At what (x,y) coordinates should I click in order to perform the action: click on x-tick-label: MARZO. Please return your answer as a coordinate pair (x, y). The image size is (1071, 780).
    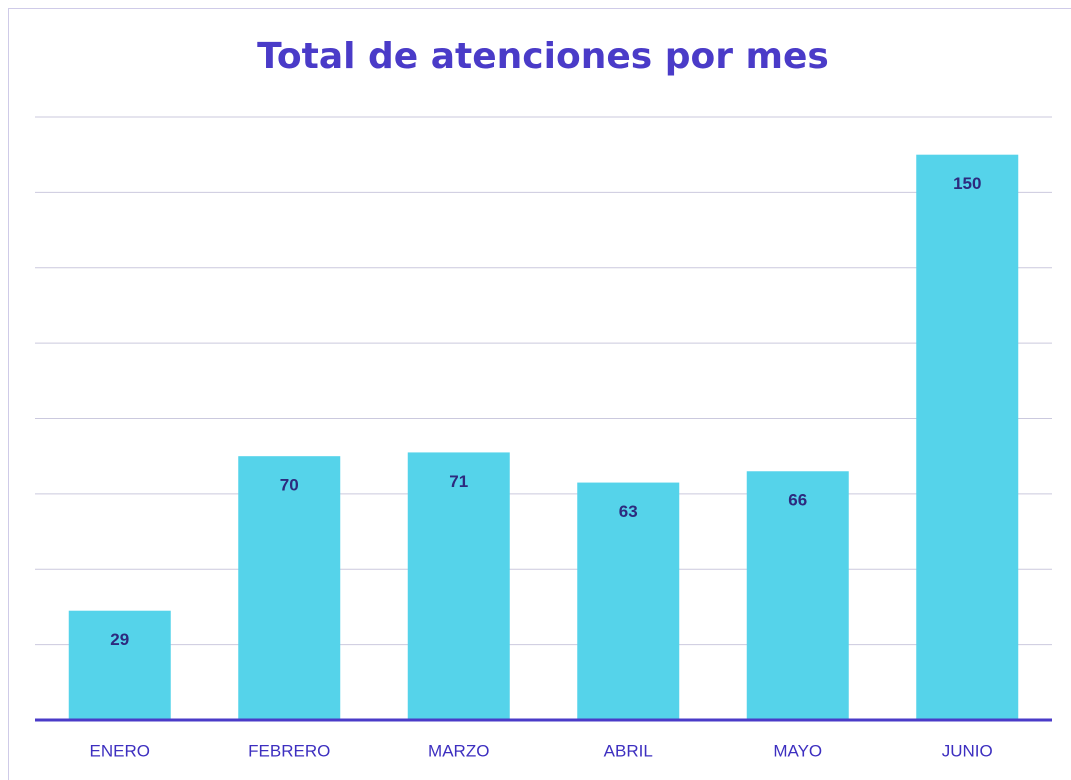
    Looking at the image, I should click on (458, 750).